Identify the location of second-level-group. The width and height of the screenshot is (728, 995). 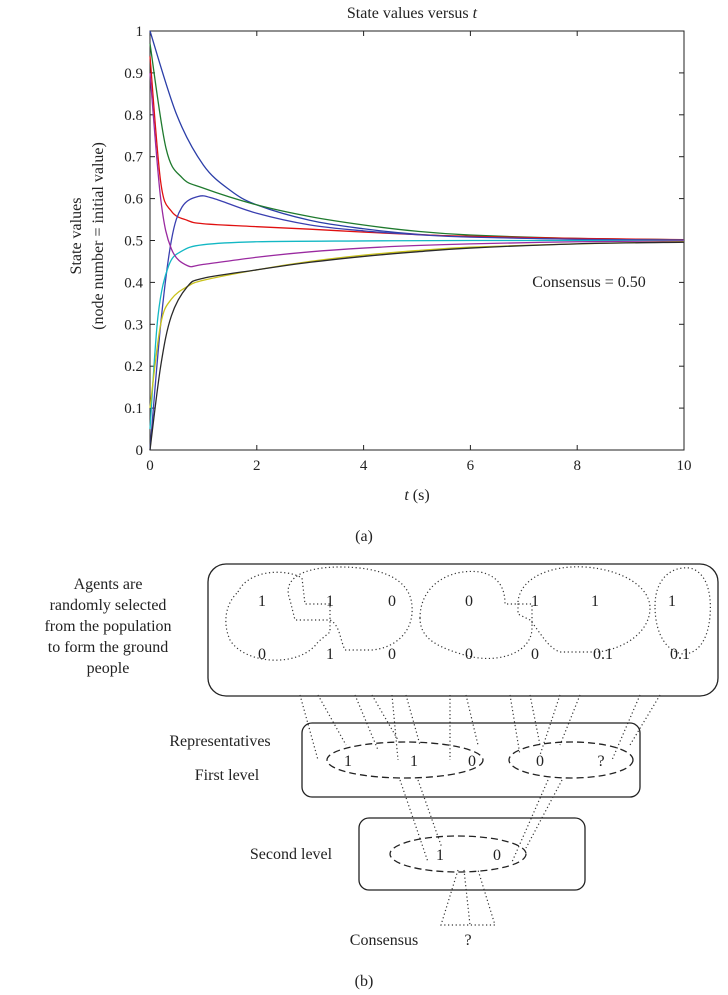
(458, 854).